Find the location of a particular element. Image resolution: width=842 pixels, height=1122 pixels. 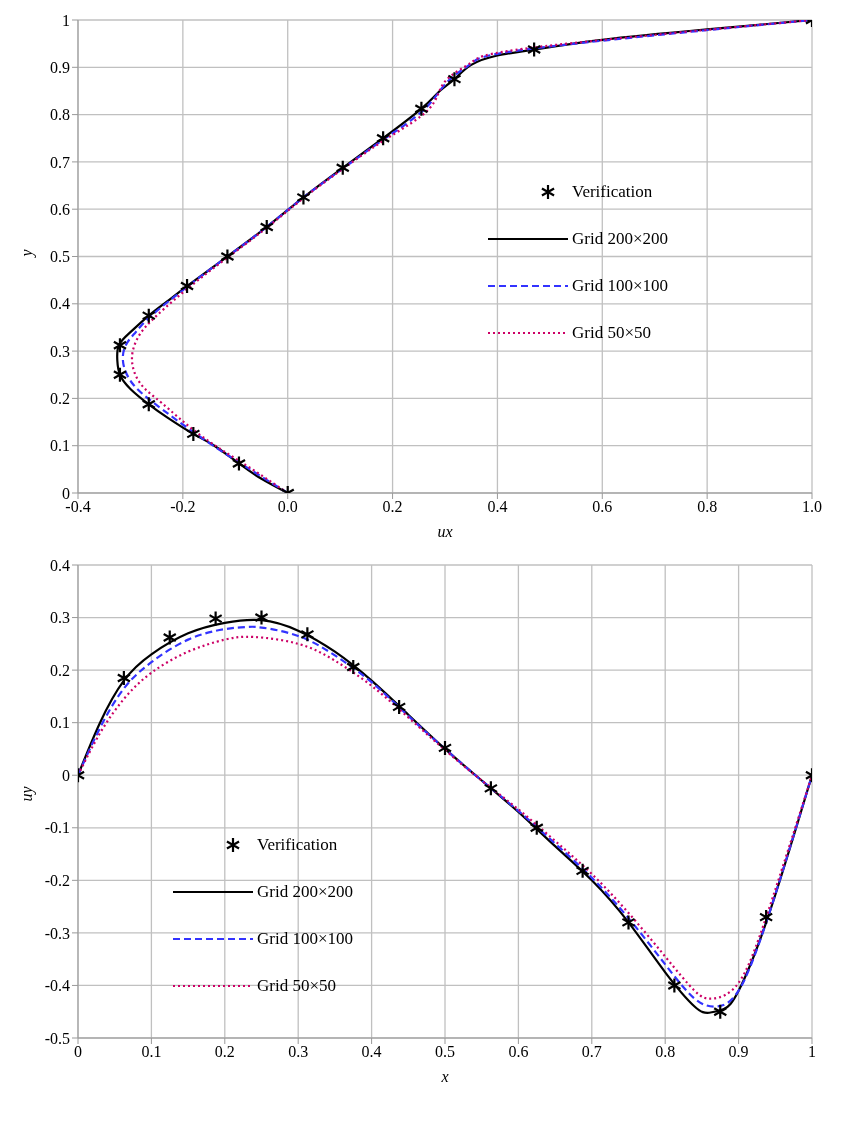

y-tick-label: 0.9 is located at coordinates (60, 67).